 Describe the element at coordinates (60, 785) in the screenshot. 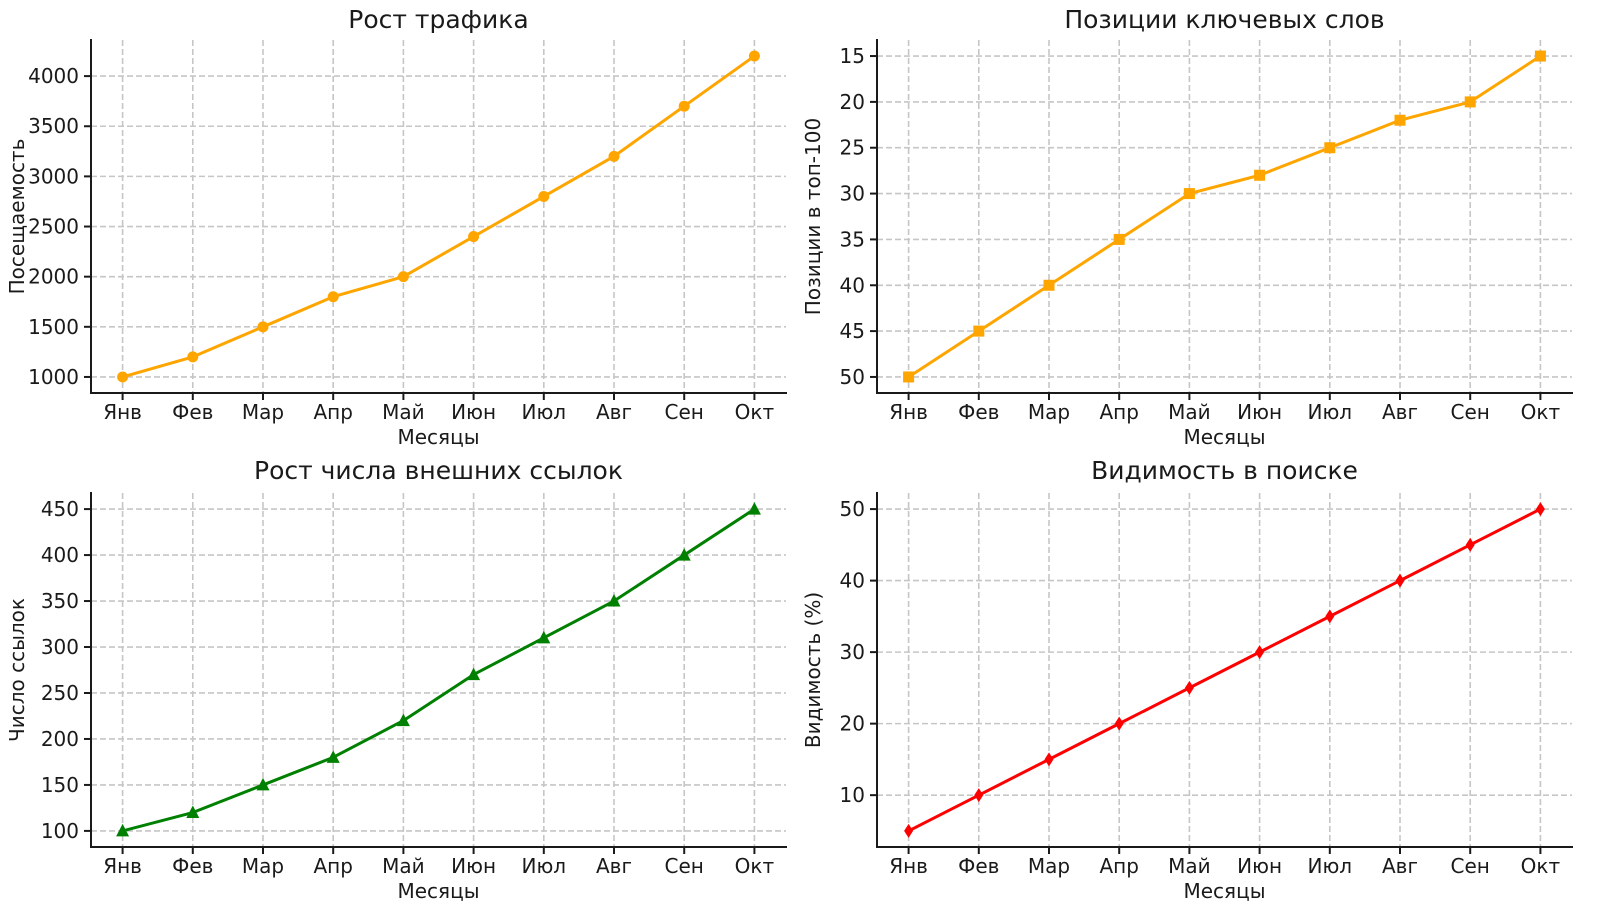

I see `y-tick-label: 150` at that location.